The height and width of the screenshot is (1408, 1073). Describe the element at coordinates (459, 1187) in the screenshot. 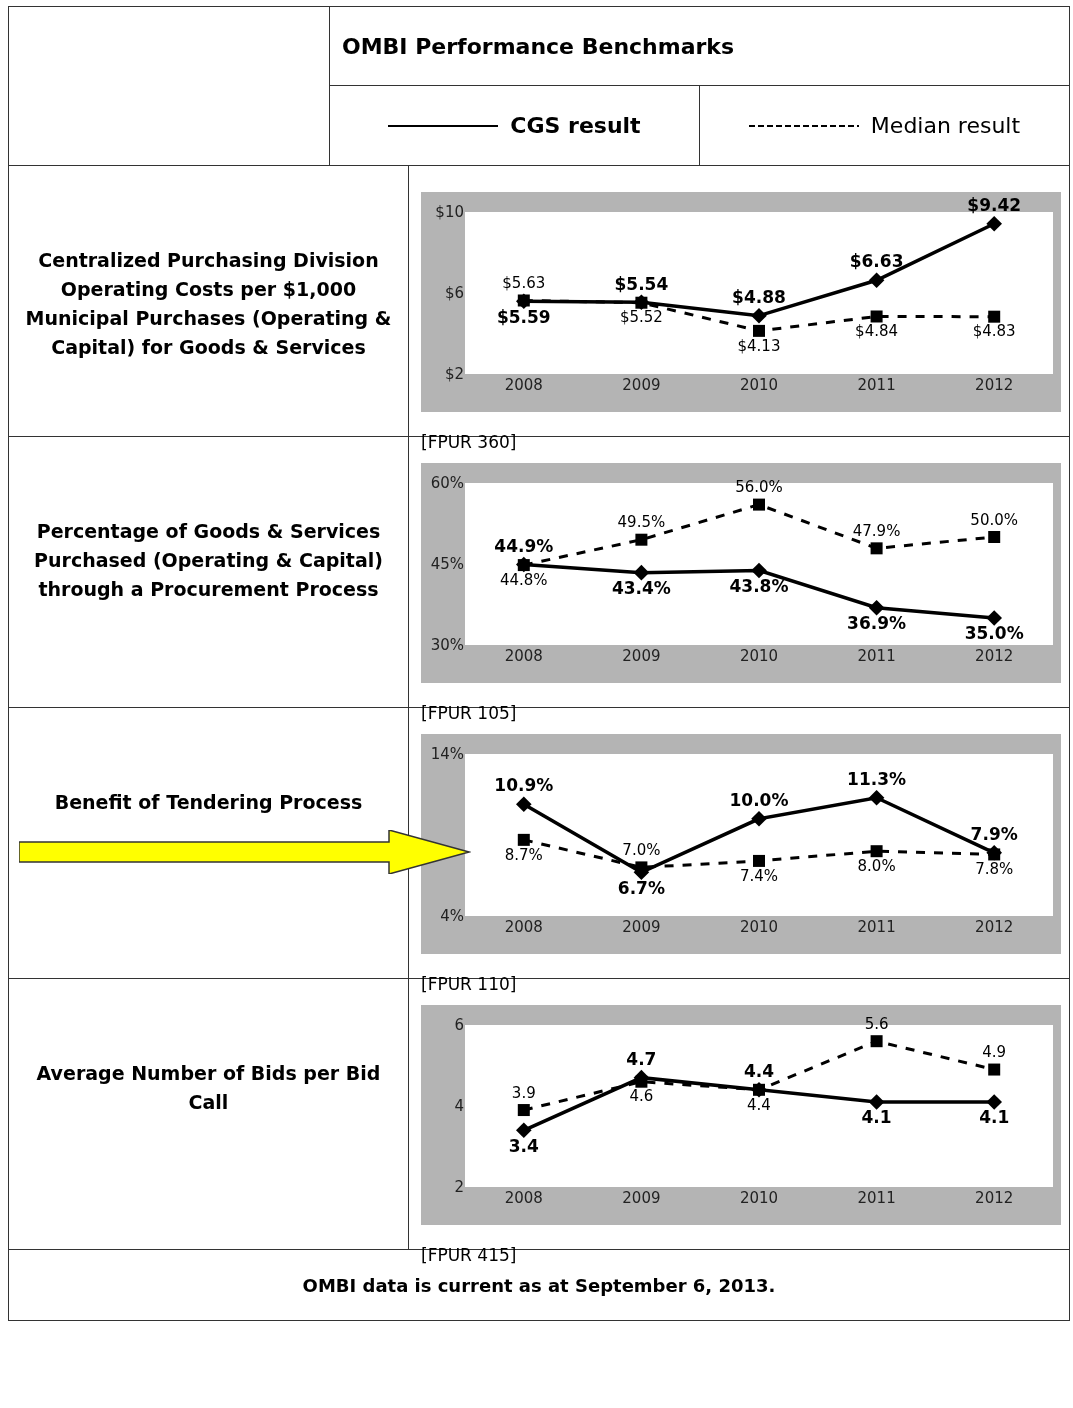

I see `y-tick-label: 2` at that location.